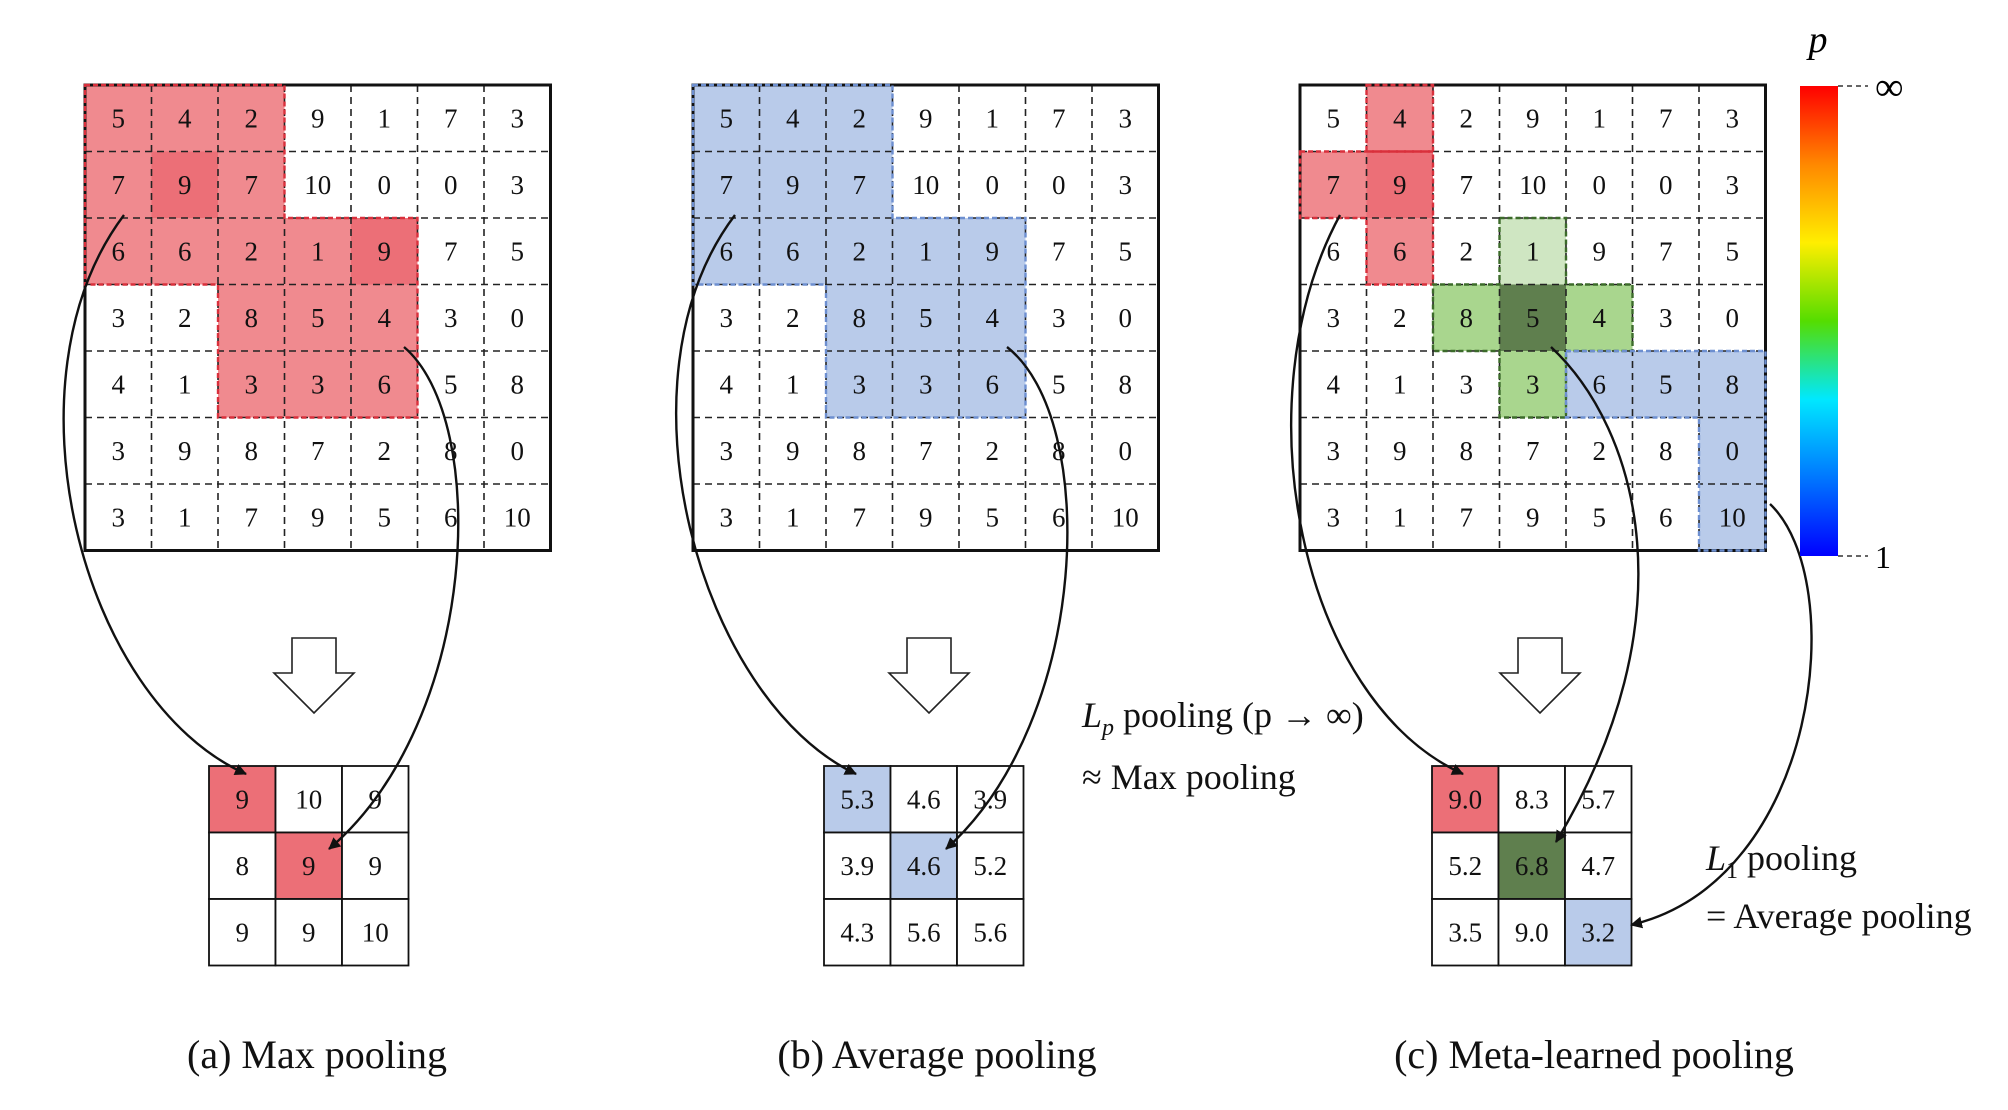 The height and width of the screenshot is (1110, 2008). Describe the element at coordinates (1721, 716) in the screenshot. I see `connector-arrow-meta-blue` at that location.